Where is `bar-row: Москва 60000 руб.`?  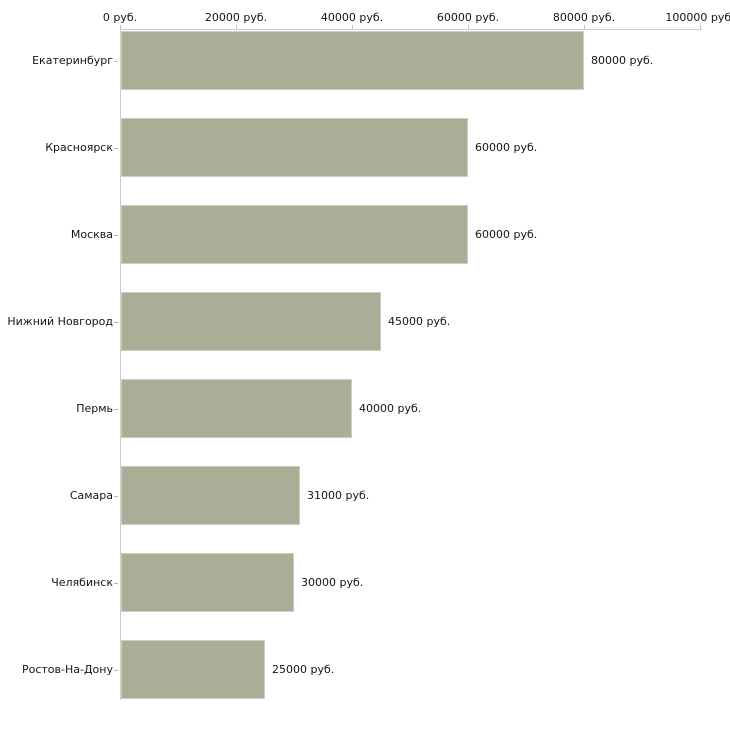 bar-row: Москва 60000 руб. is located at coordinates (365, 234).